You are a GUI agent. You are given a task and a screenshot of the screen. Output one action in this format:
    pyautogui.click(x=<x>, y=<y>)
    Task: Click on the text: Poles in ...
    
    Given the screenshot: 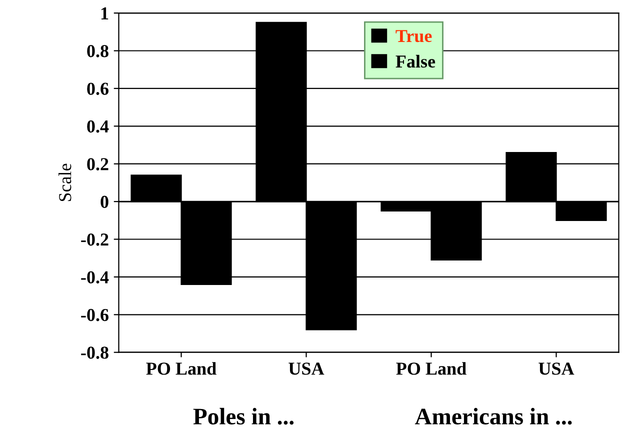 What is the action you would take?
    pyautogui.click(x=243, y=416)
    